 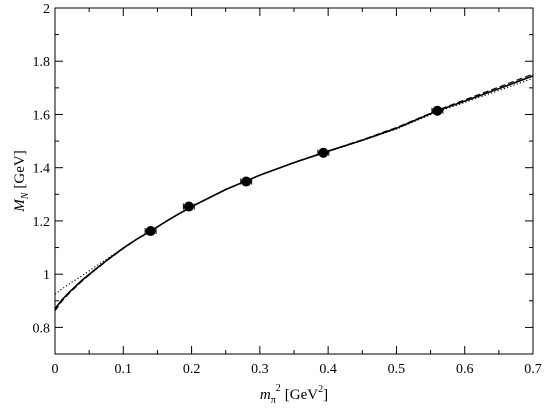 I want to click on x-tick-label: 0.7, so click(x=533, y=369).